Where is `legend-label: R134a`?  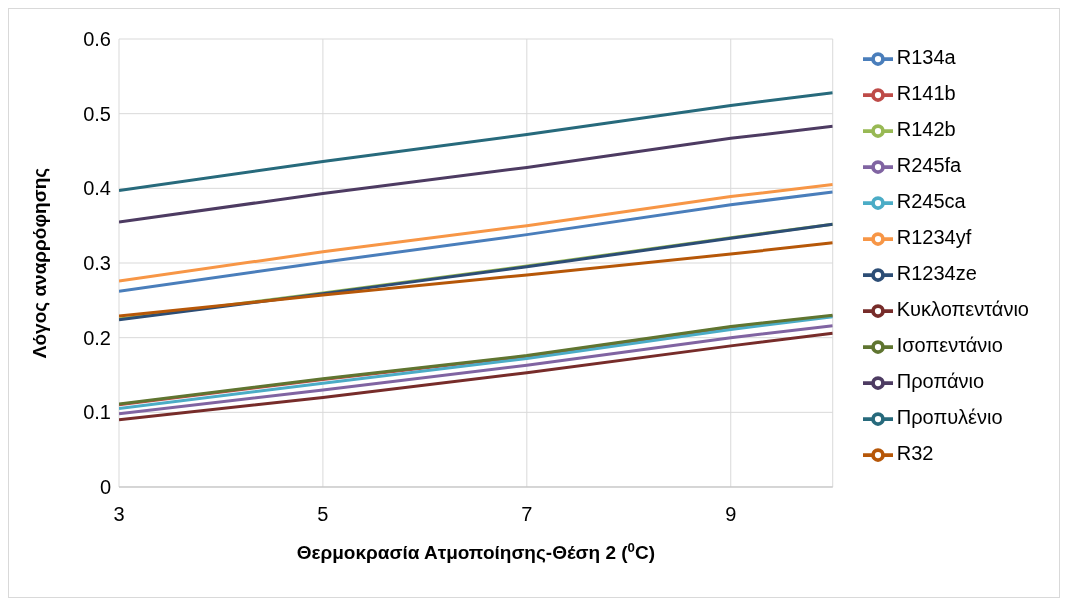
legend-label: R134a is located at coordinates (926, 57).